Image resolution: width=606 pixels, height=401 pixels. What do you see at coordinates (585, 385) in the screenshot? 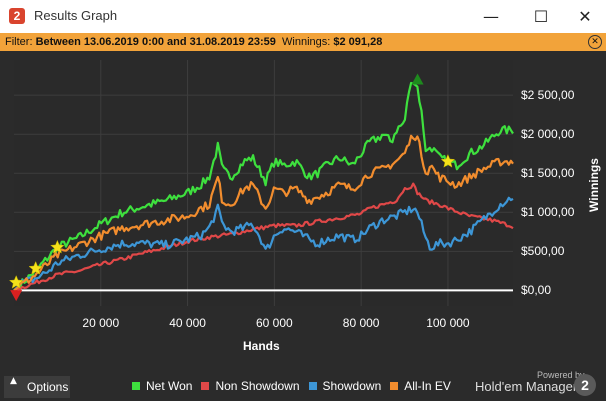
I see `brand-logo-icon: 2` at bounding box center [585, 385].